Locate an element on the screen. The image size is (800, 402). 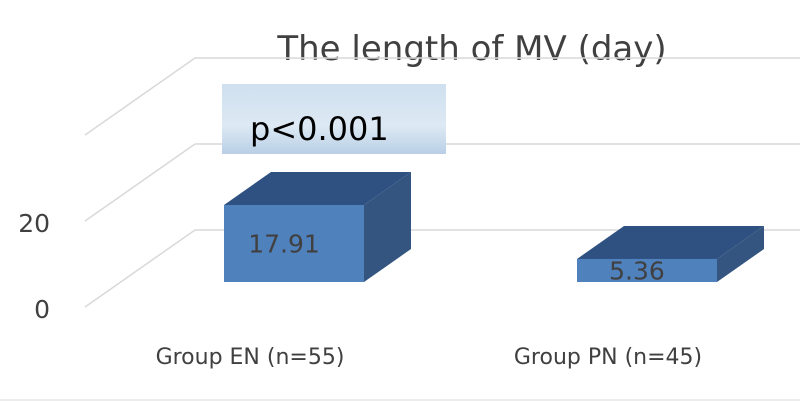
p-value-box is located at coordinates (334, 119).